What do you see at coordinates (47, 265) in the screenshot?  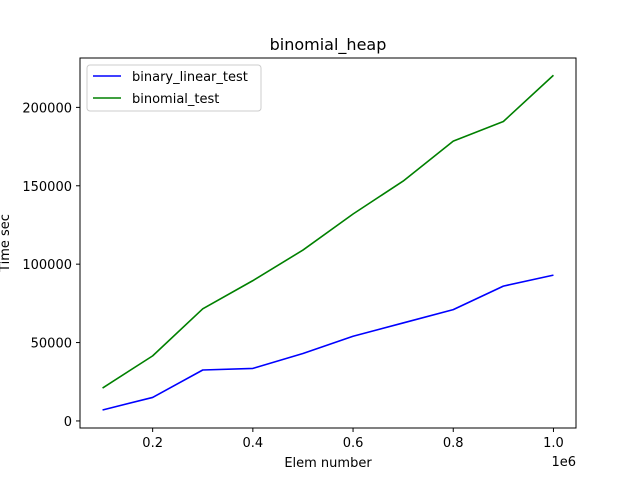 I see `y-tick-label: 100000` at bounding box center [47, 265].